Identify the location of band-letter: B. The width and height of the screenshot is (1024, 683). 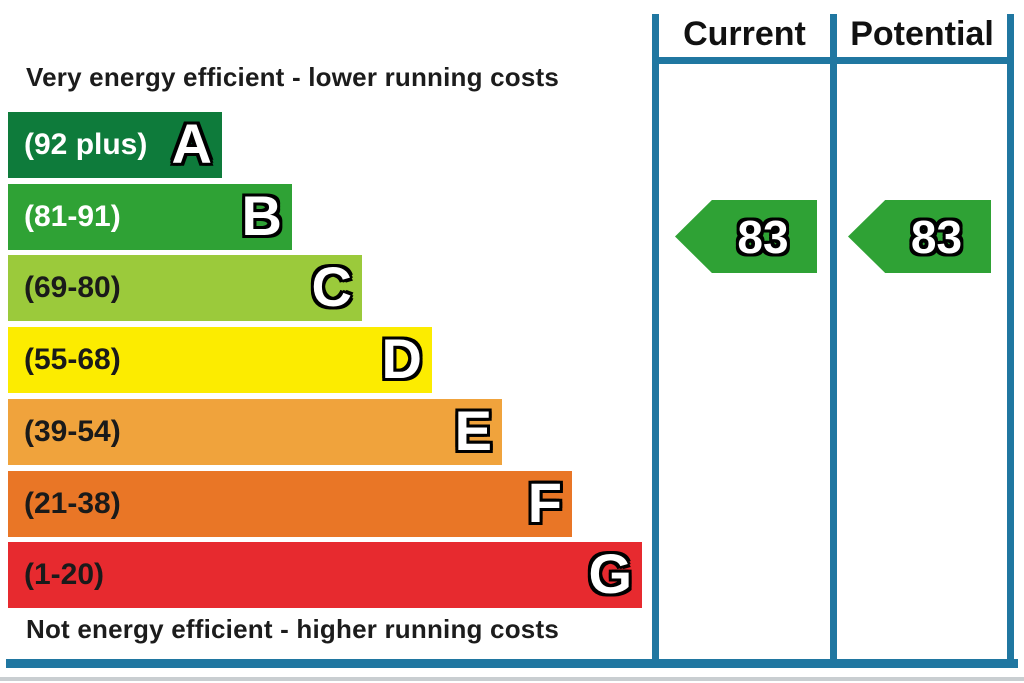
(261, 215).